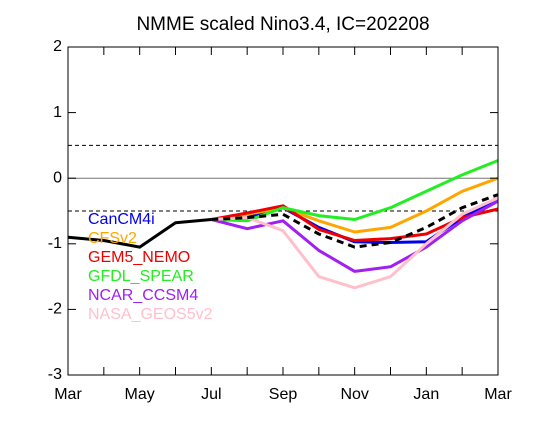  Describe the element at coordinates (426, 394) in the screenshot. I see `x-tick-label: Jan` at that location.